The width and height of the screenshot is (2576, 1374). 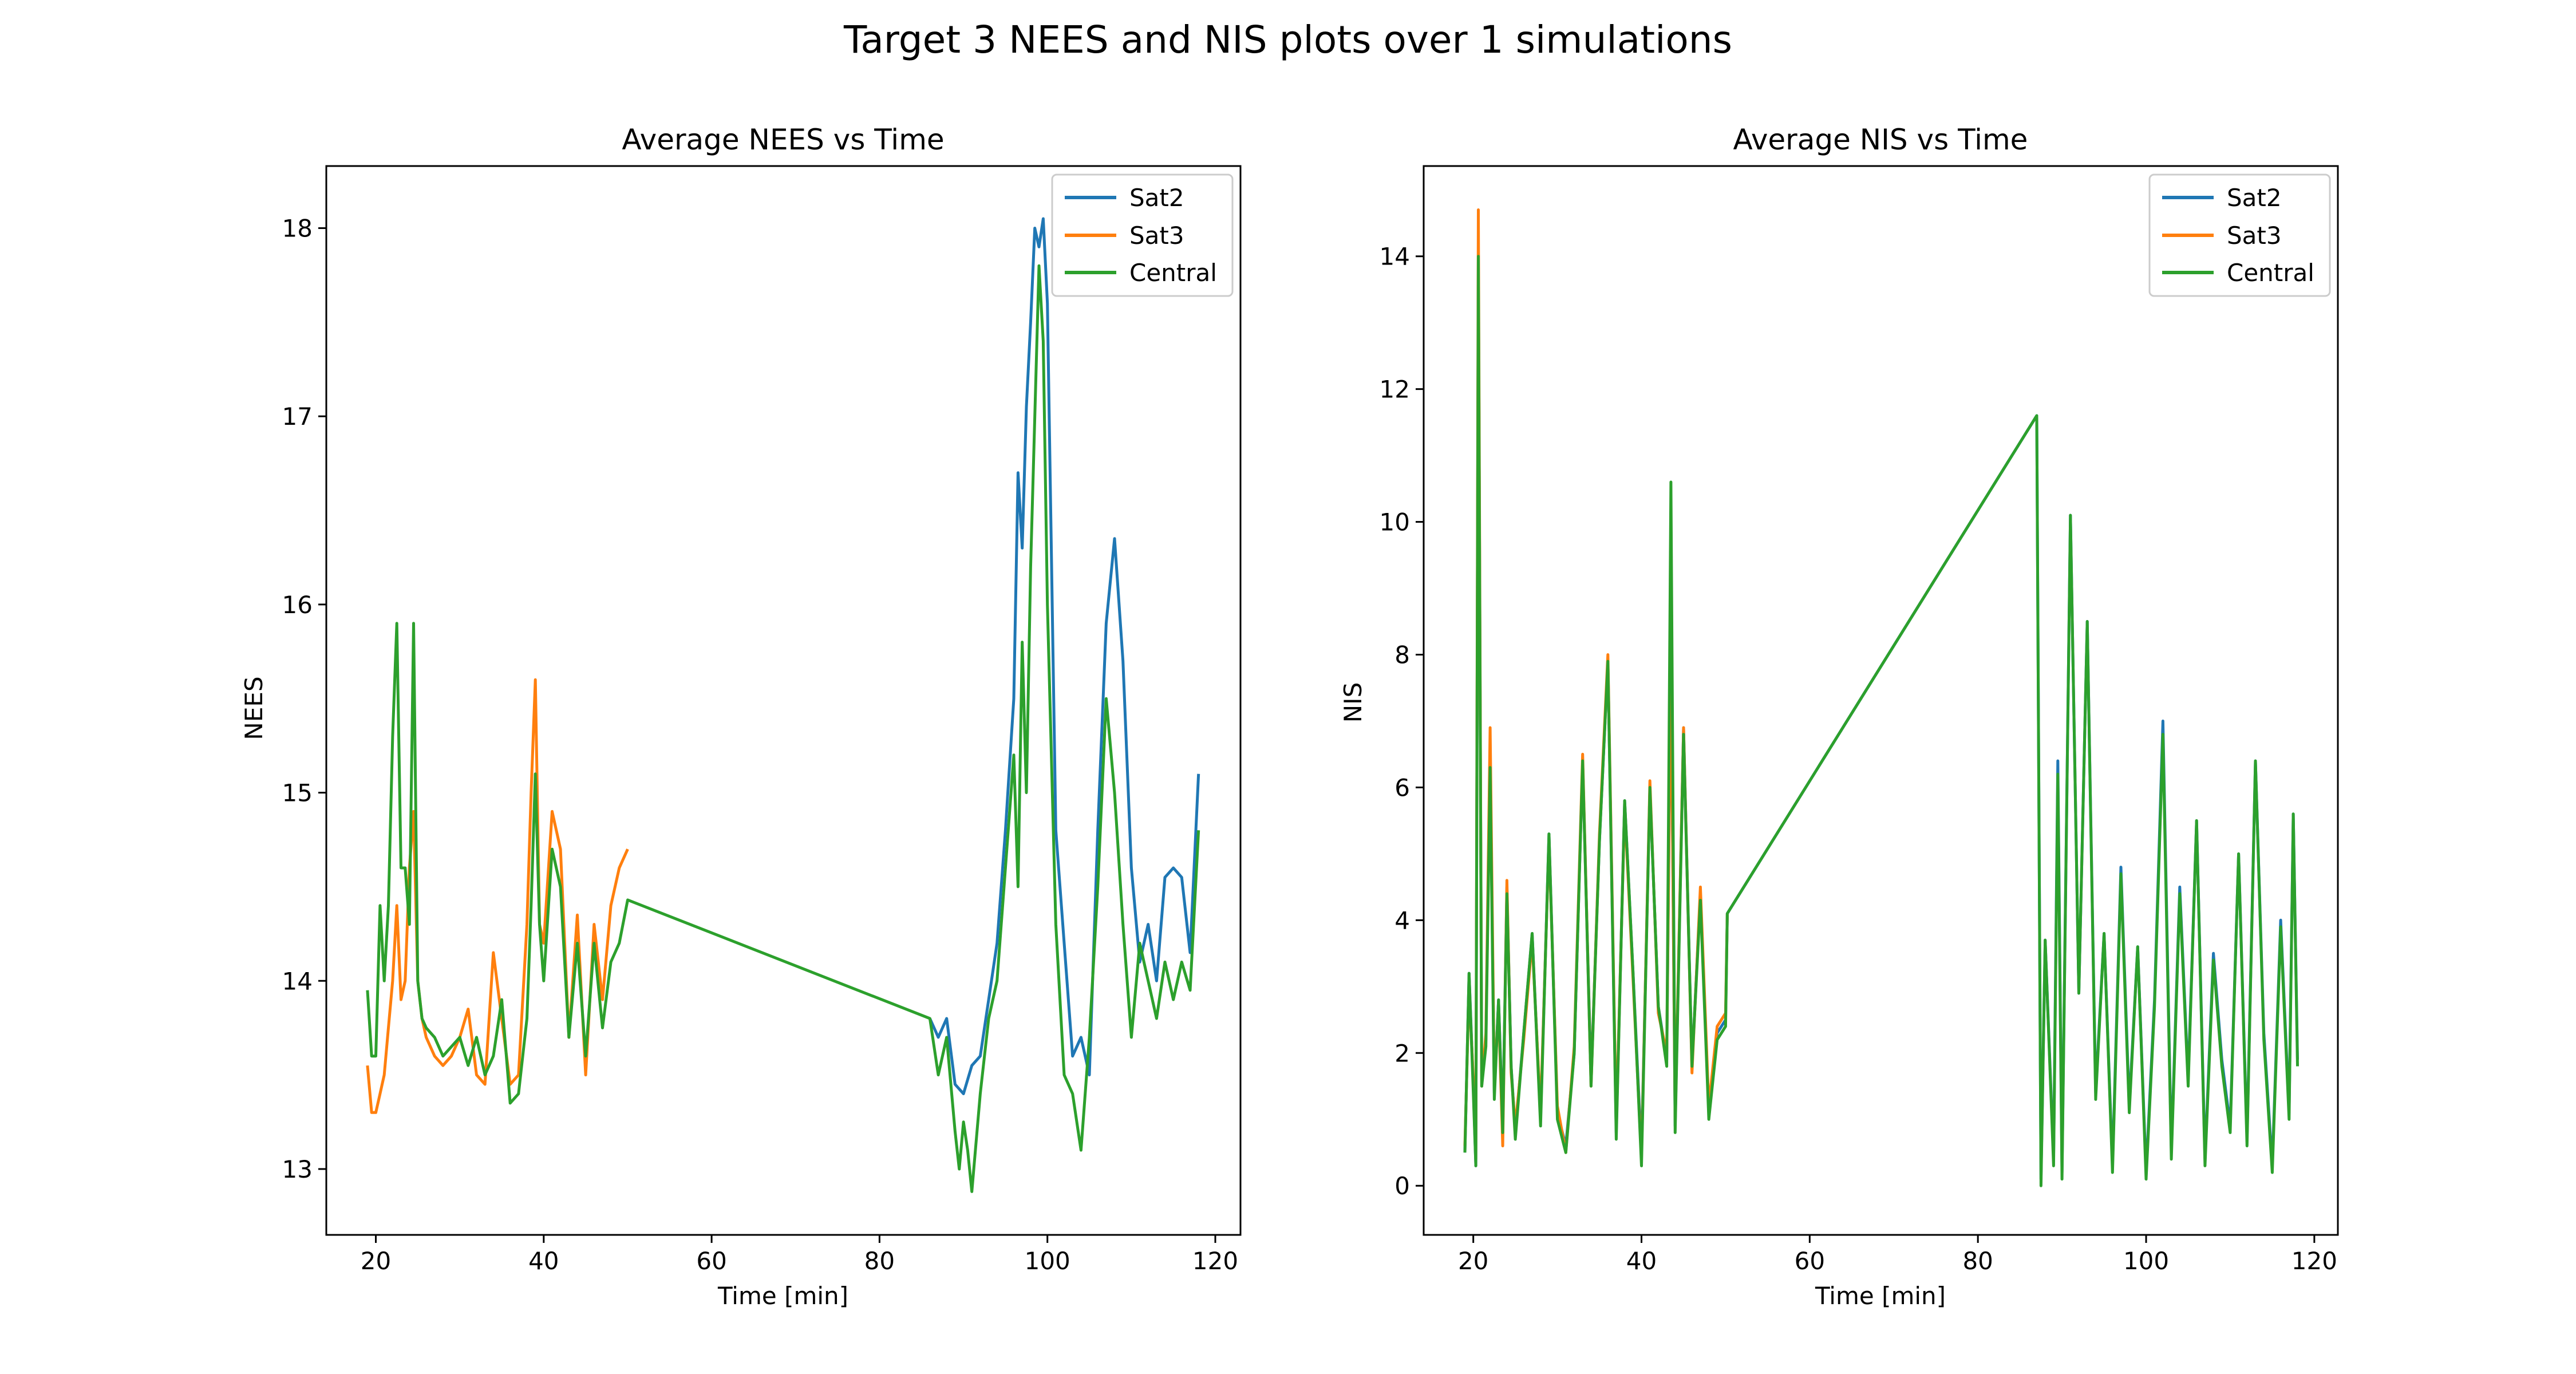 What do you see at coordinates (1156, 198) in the screenshot?
I see `nees-legend-label-sat2: Sat2` at bounding box center [1156, 198].